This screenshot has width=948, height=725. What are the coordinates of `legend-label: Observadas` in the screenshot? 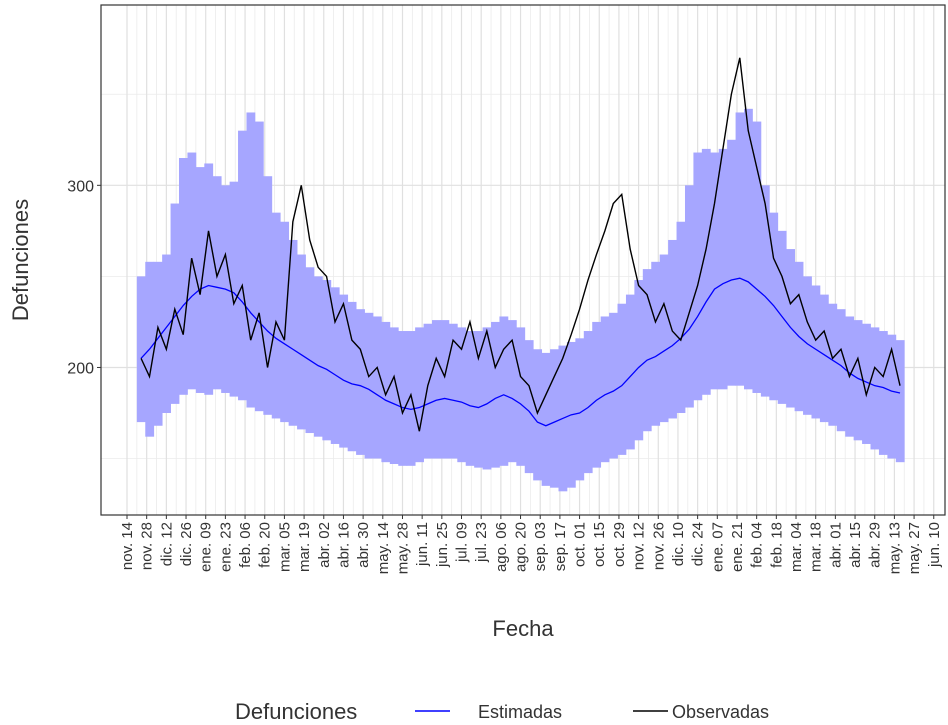 It's located at (720, 712).